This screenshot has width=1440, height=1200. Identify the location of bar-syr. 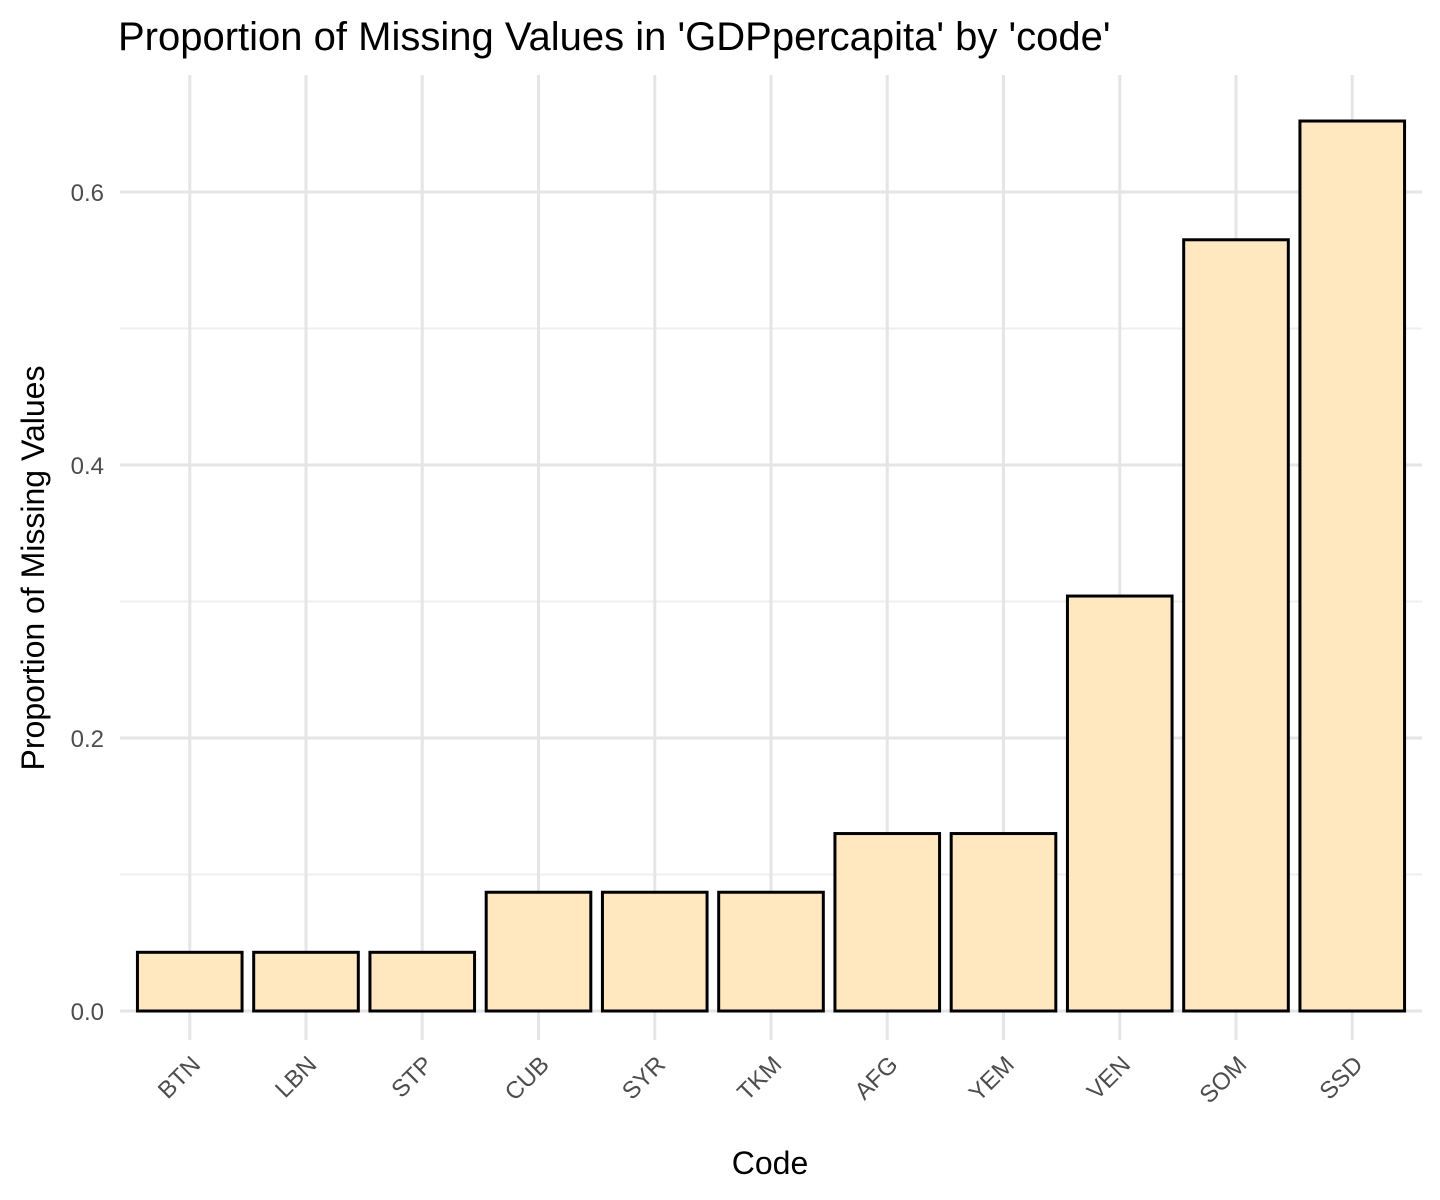
(654, 951).